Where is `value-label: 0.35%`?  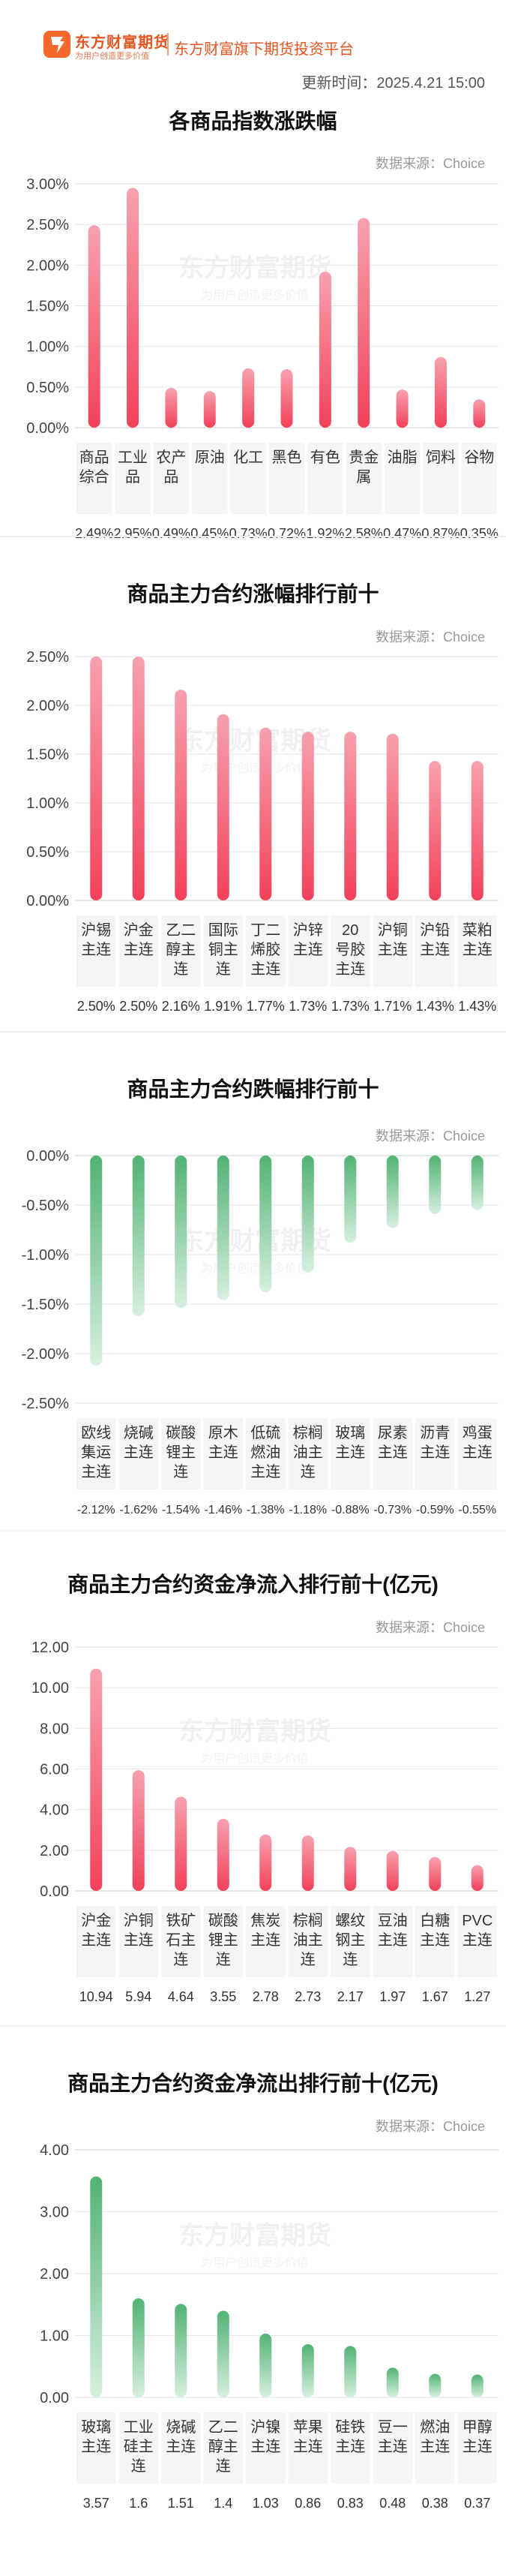
value-label: 0.35% is located at coordinates (479, 533).